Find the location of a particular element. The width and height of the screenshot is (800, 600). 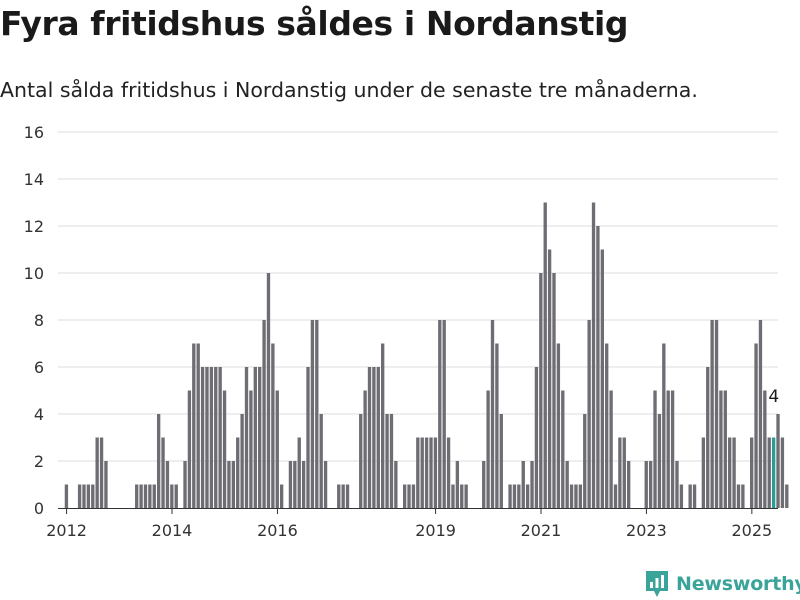

y-tick-label: 8 is located at coordinates (39, 320).